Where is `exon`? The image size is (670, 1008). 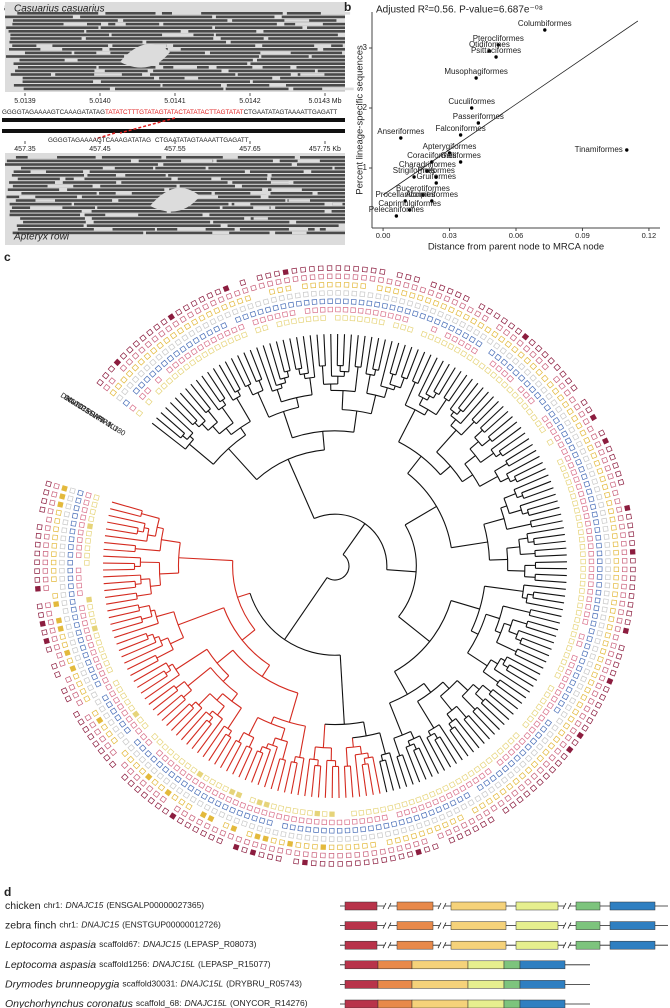 exon is located at coordinates (542, 984).